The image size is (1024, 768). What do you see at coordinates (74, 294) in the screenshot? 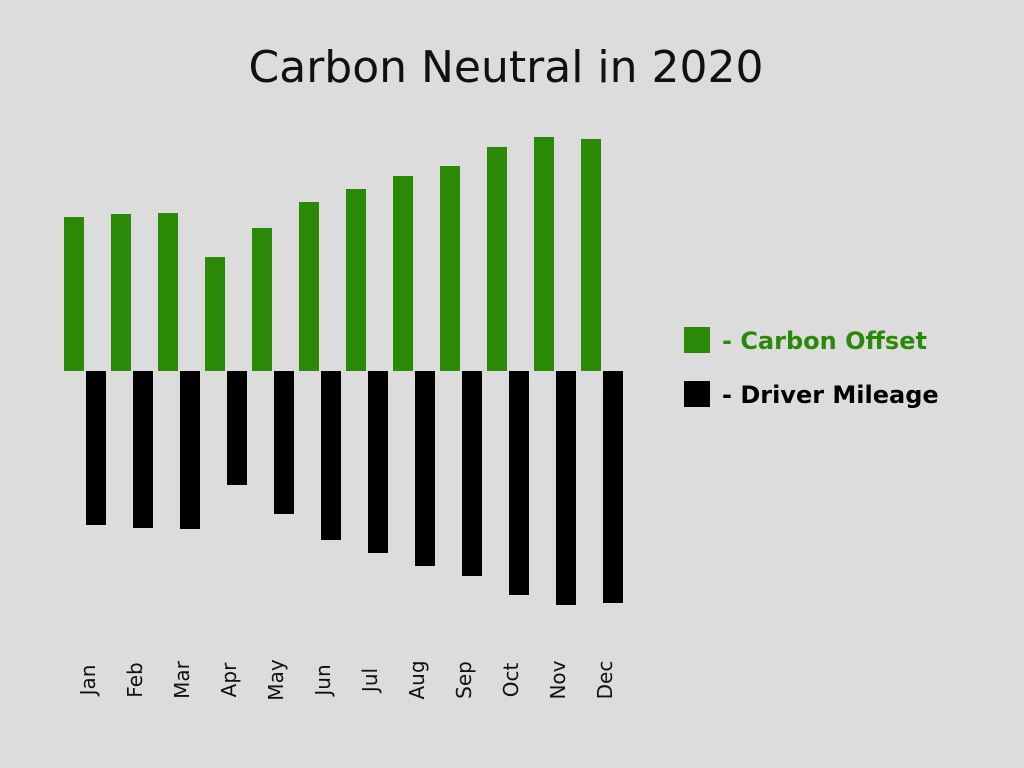
I see `carbon-offset-bar-jan` at bounding box center [74, 294].